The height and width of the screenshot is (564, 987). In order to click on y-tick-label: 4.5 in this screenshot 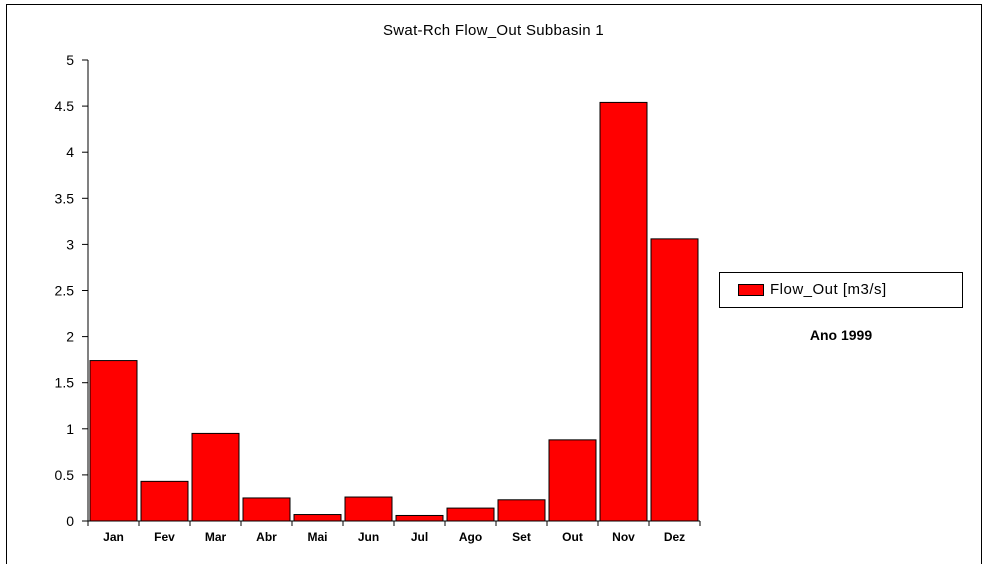, I will do `click(65, 106)`.